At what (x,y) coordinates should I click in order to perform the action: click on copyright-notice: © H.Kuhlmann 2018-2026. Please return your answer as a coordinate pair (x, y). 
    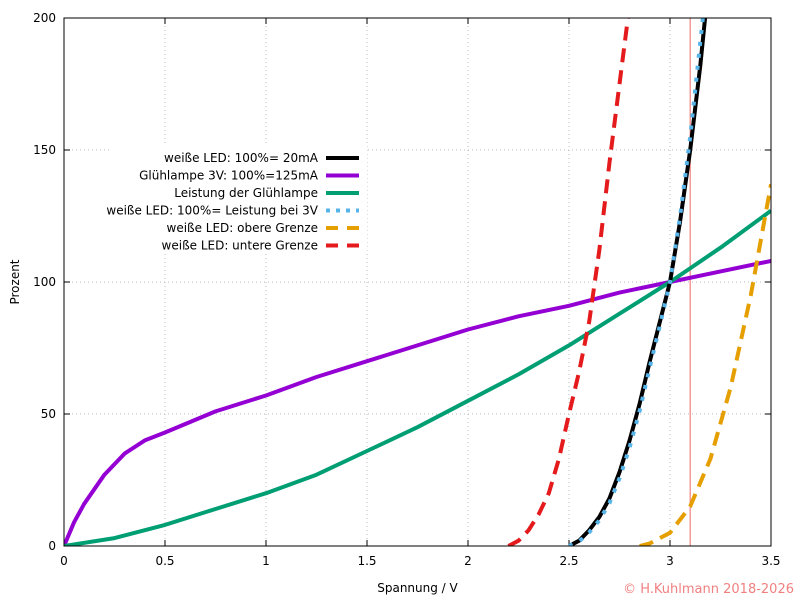
    Looking at the image, I should click on (708, 589).